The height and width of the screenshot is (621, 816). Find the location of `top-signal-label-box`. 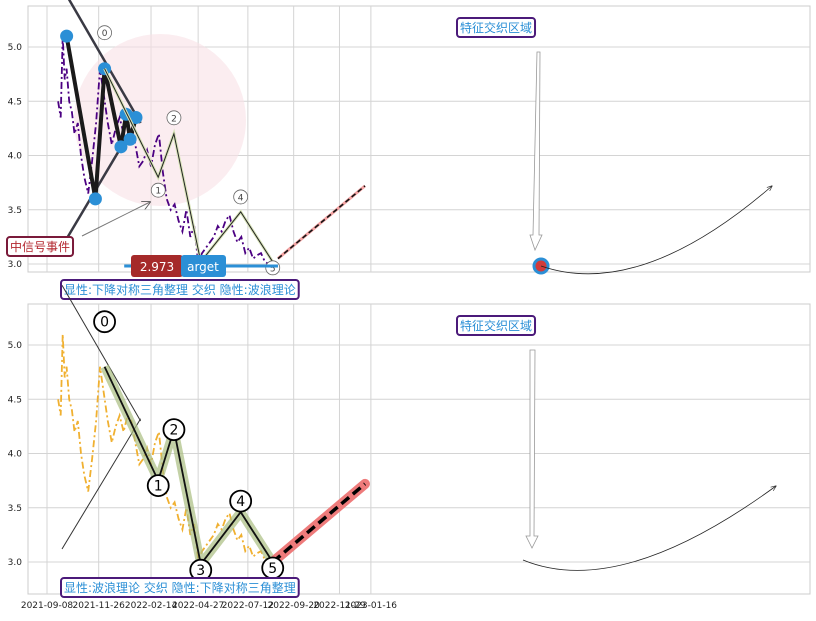

top-signal-label-box is located at coordinates (40, 246).